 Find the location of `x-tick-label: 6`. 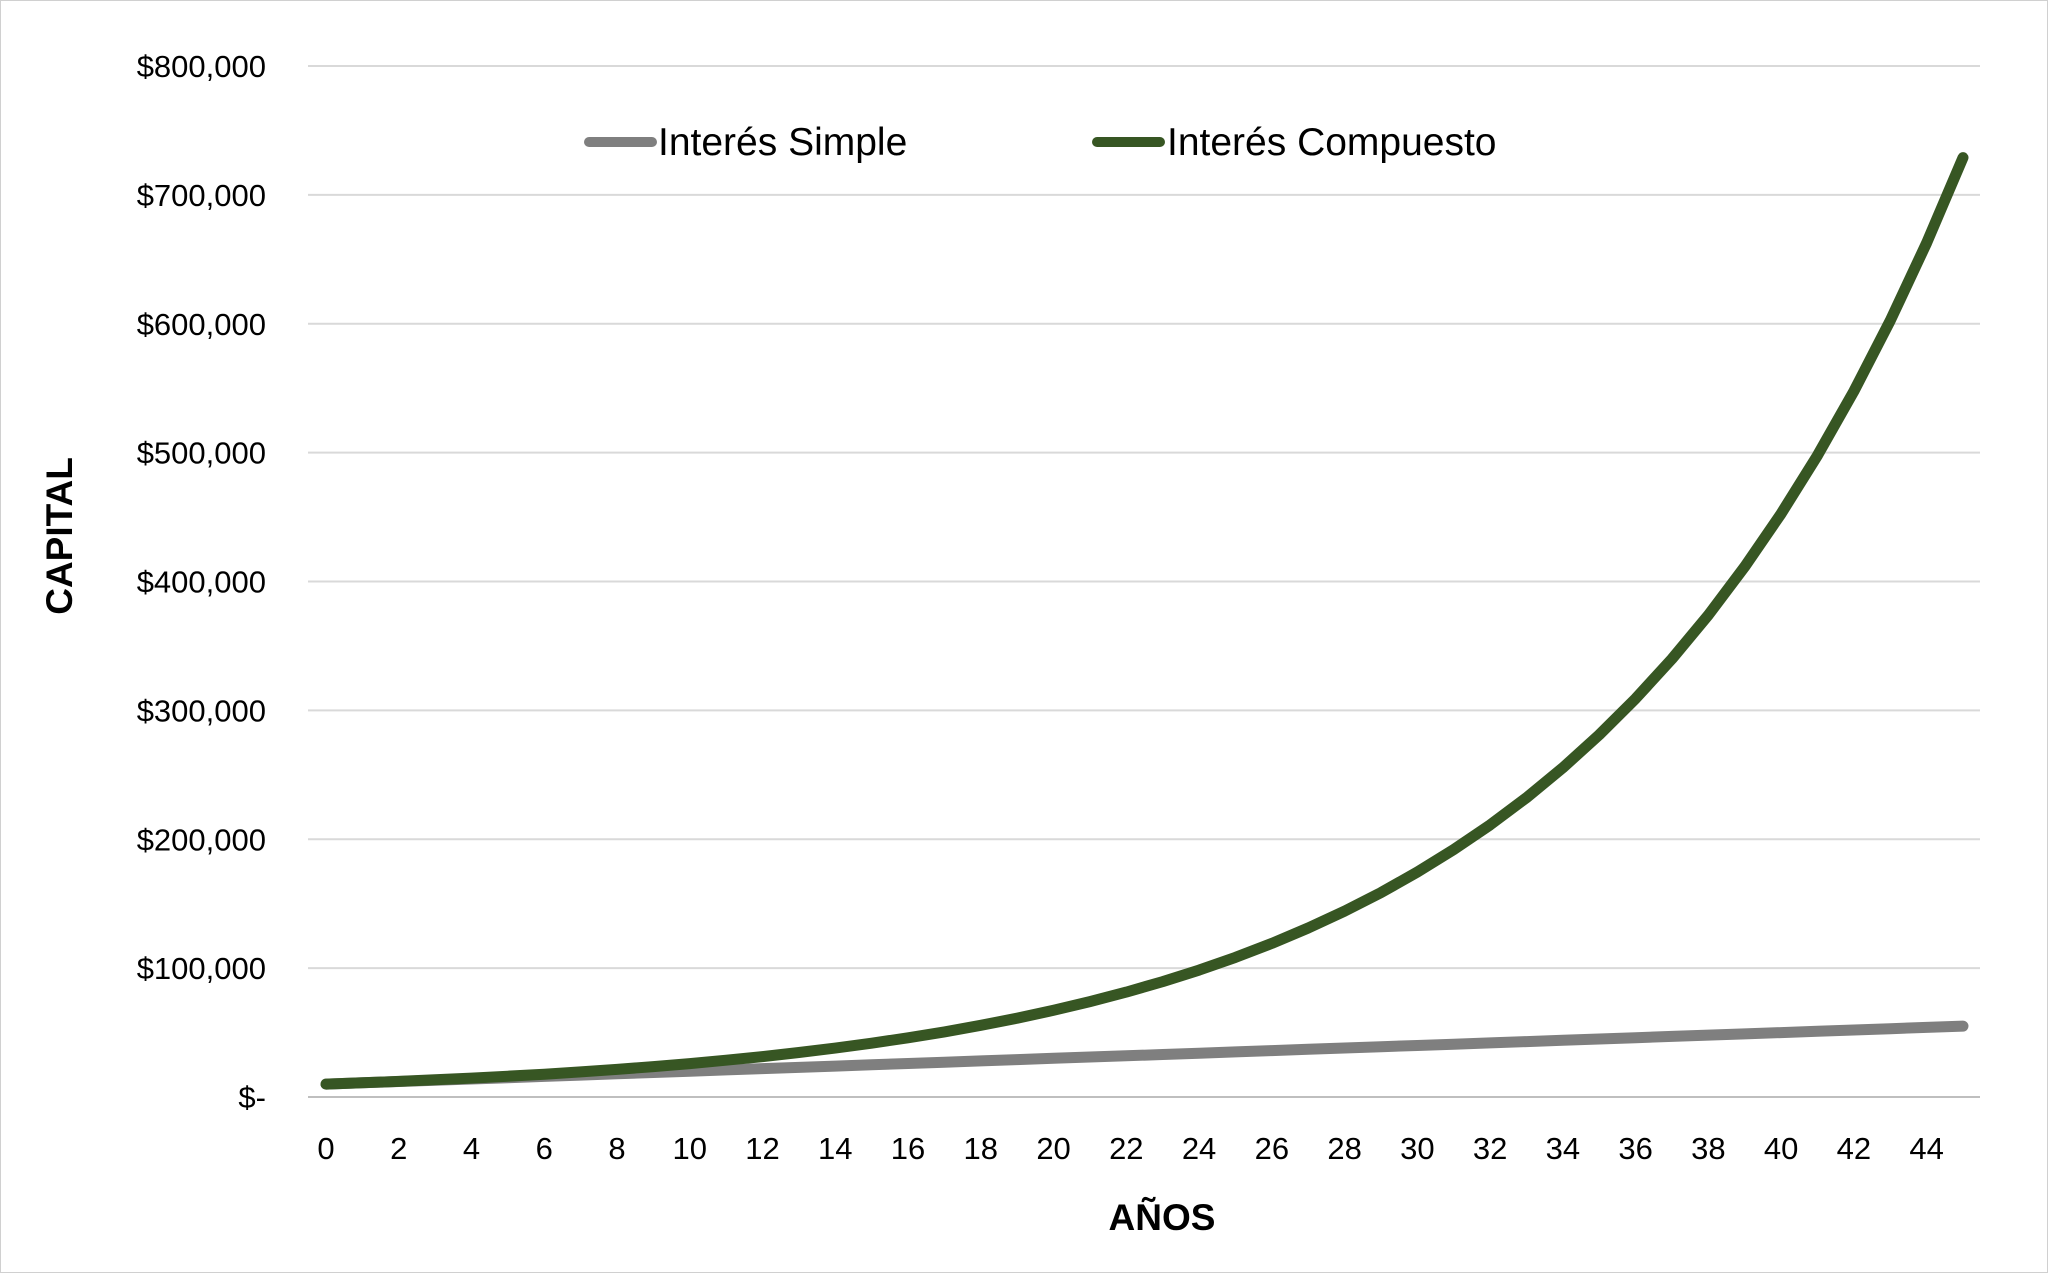

x-tick-label: 6 is located at coordinates (544, 1148).